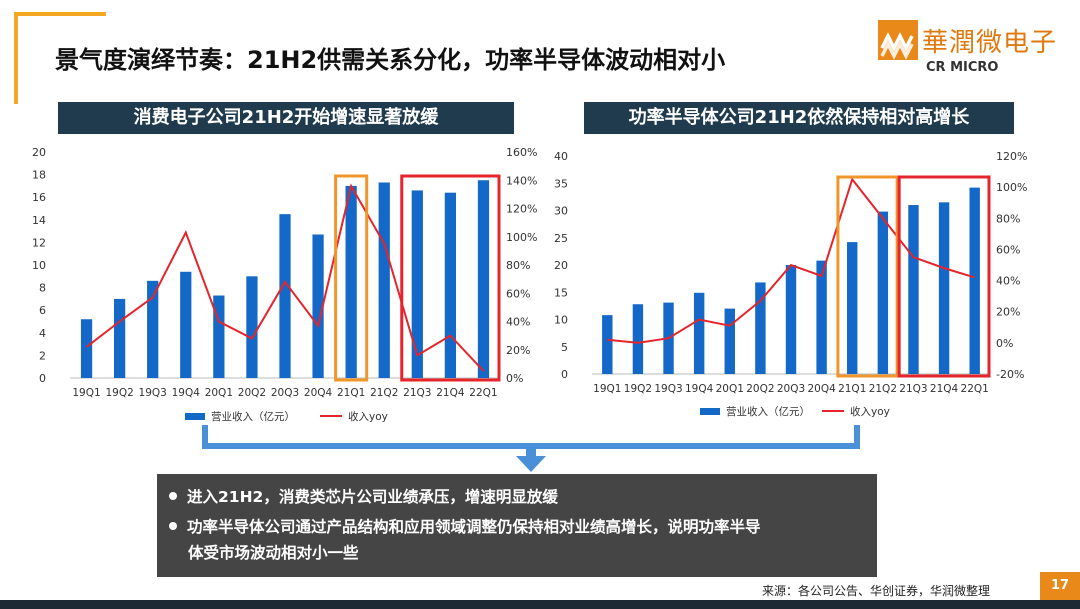 The height and width of the screenshot is (609, 1080). I want to click on source-note: 来源：各公司公告、华创证券，华润微整理, so click(876, 591).